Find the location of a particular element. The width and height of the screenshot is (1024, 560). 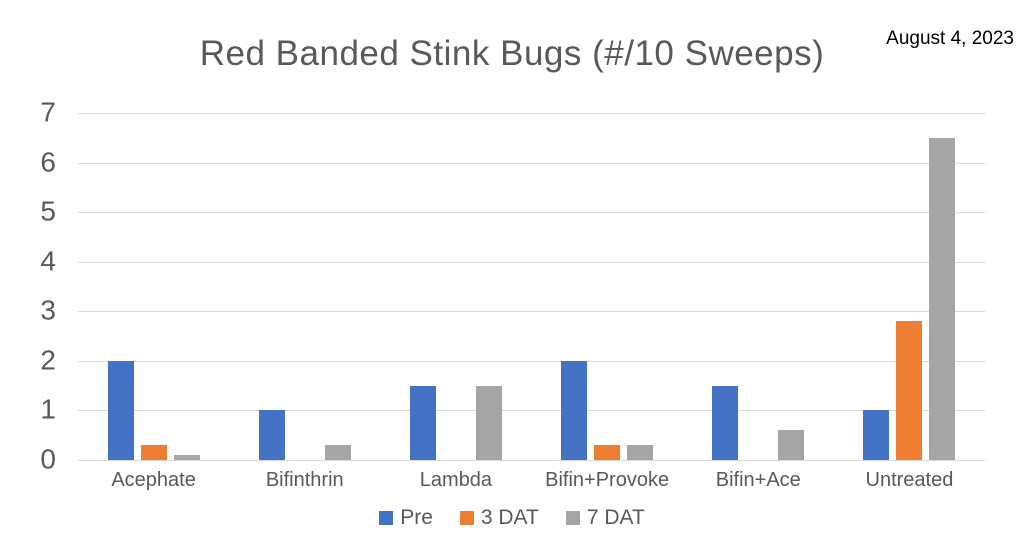

bar-group-bifin-ace is located at coordinates (758, 286).